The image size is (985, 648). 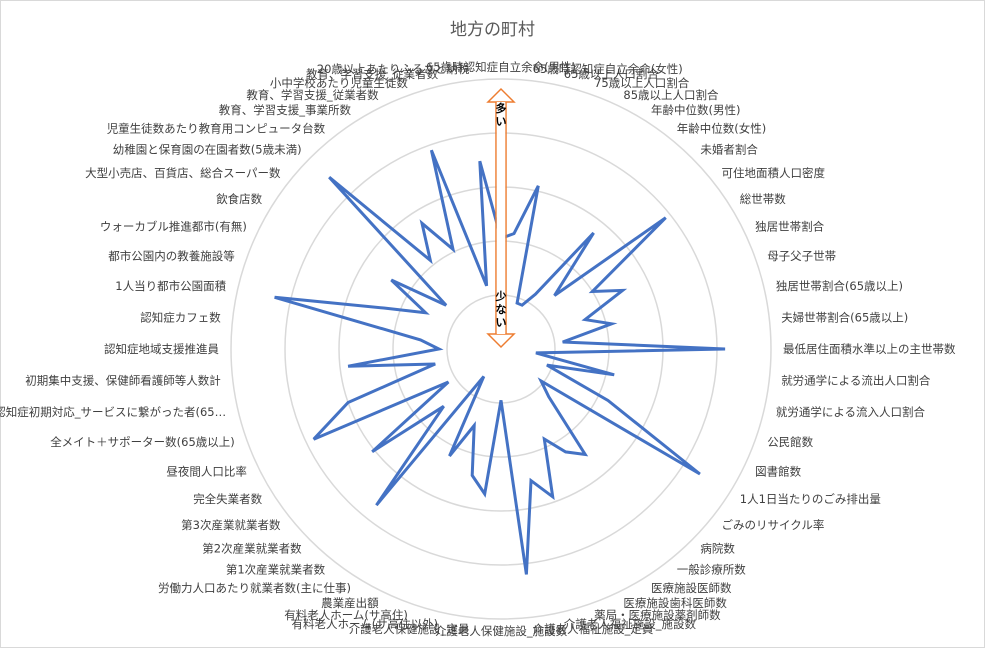 What do you see at coordinates (339, 83) in the screenshot?
I see `category-label: 小中学校あたり児童生徒数` at bounding box center [339, 83].